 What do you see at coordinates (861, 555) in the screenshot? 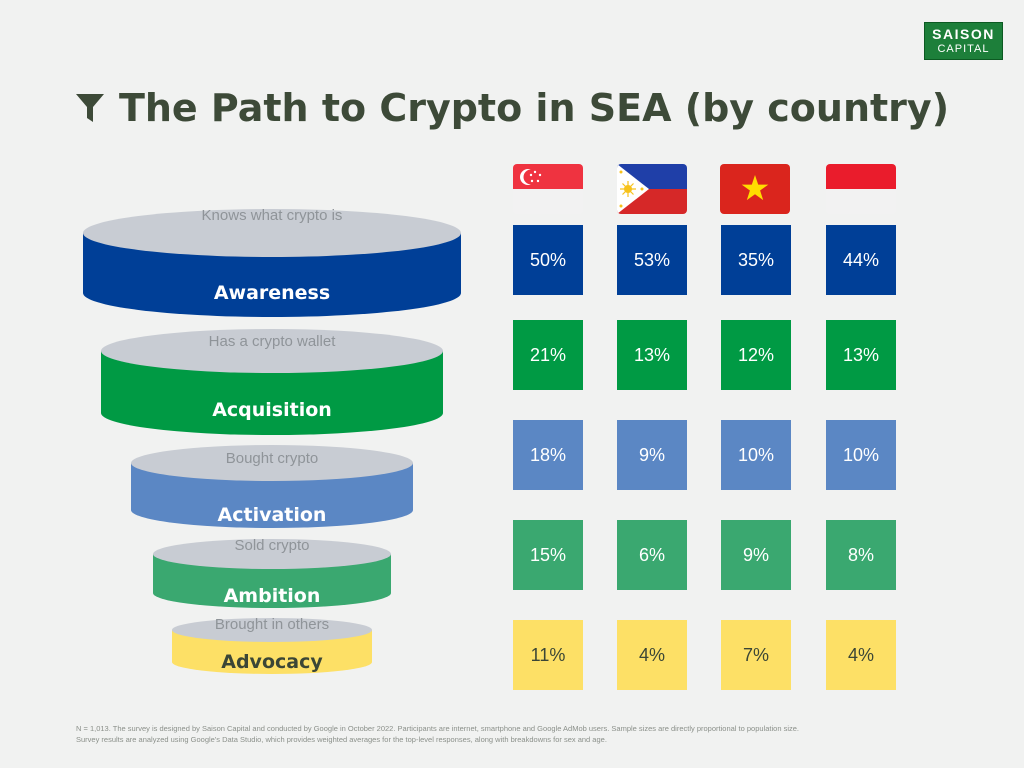
I see `cell-ambition-indonesia: 8%` at bounding box center [861, 555].